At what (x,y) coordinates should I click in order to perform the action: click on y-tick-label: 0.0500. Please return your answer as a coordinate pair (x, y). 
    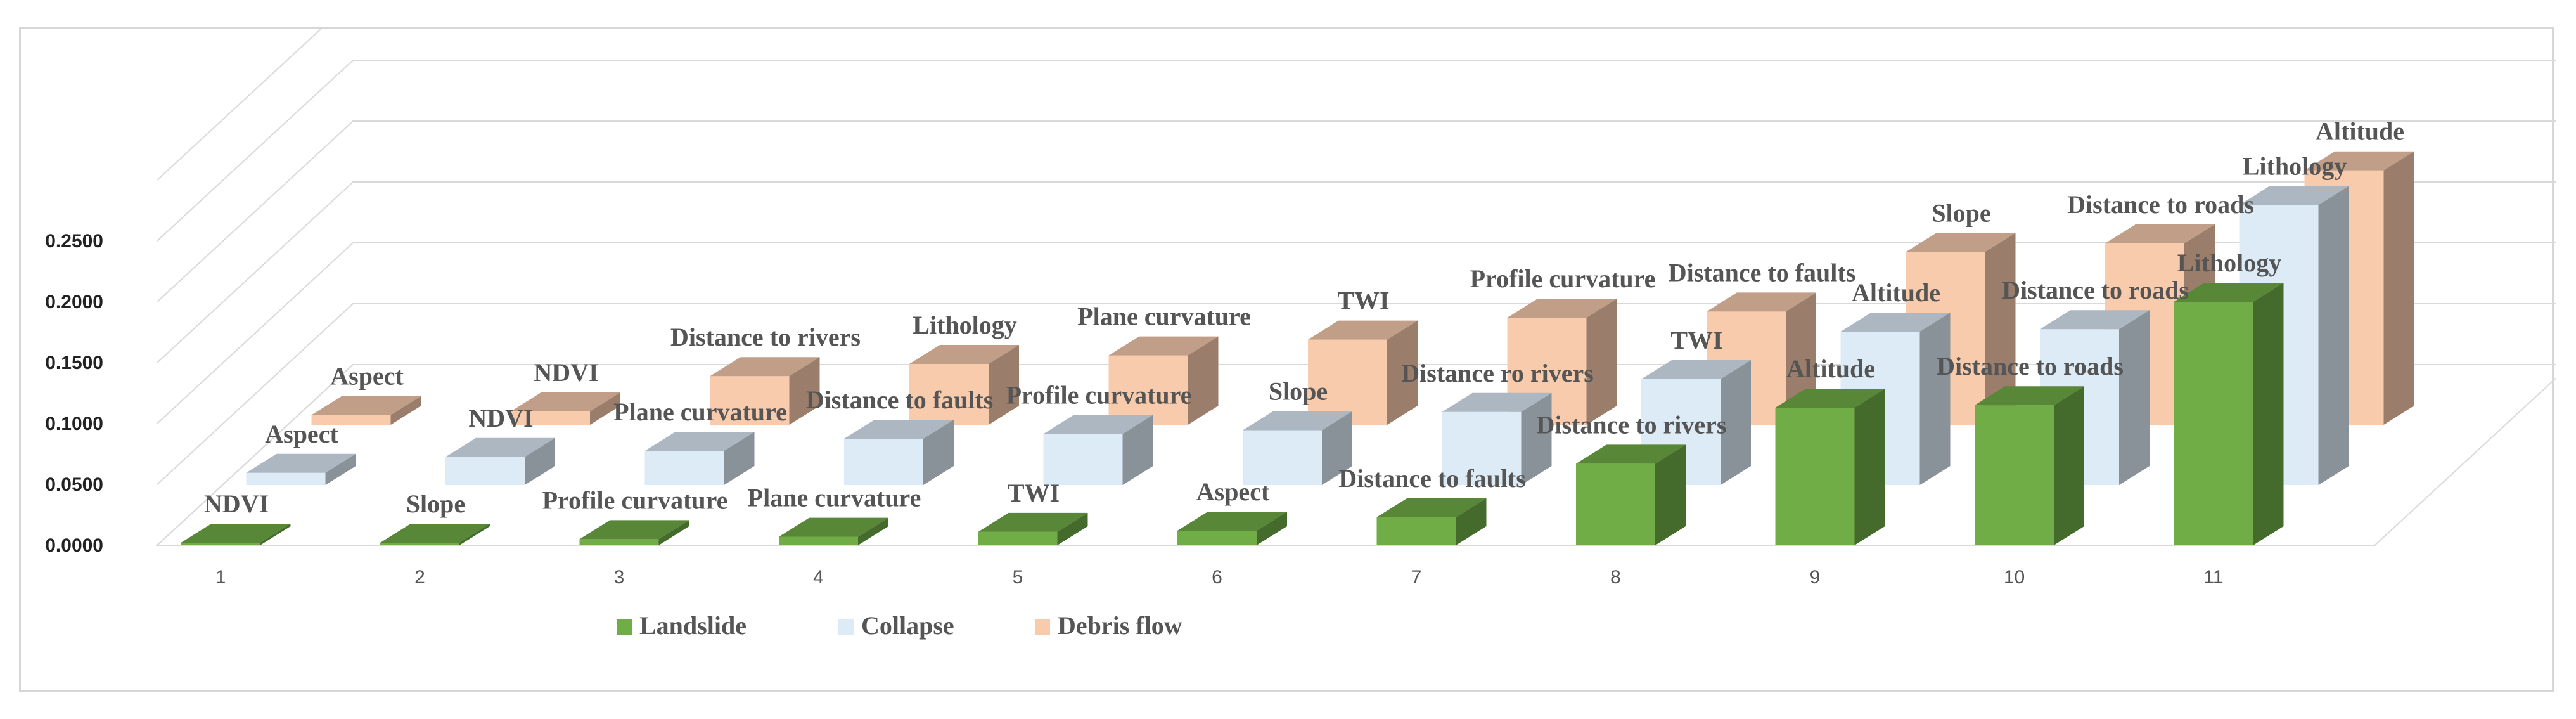
    Looking at the image, I should click on (74, 484).